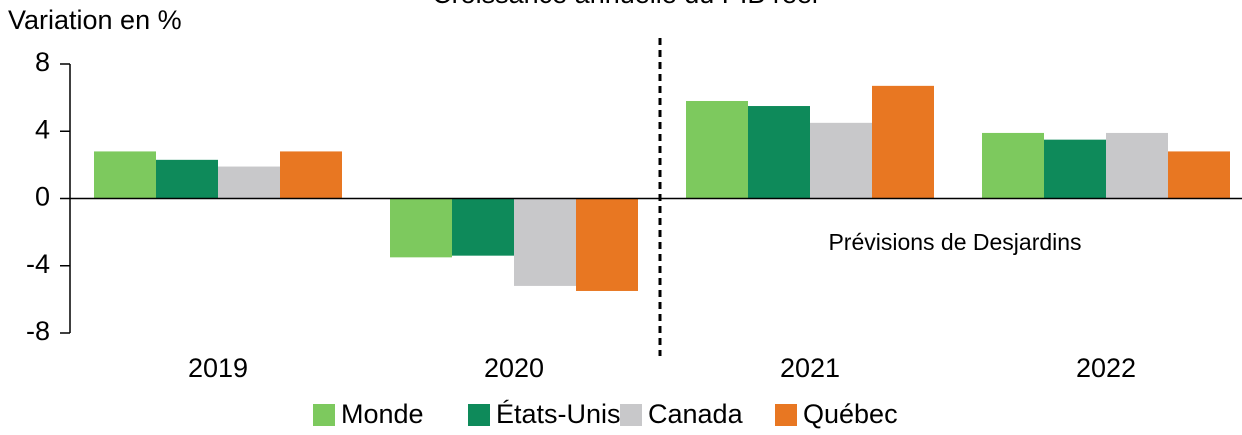  What do you see at coordinates (625, 4) in the screenshot?
I see `chart-title: Croissance annuelle du PIB réel` at bounding box center [625, 4].